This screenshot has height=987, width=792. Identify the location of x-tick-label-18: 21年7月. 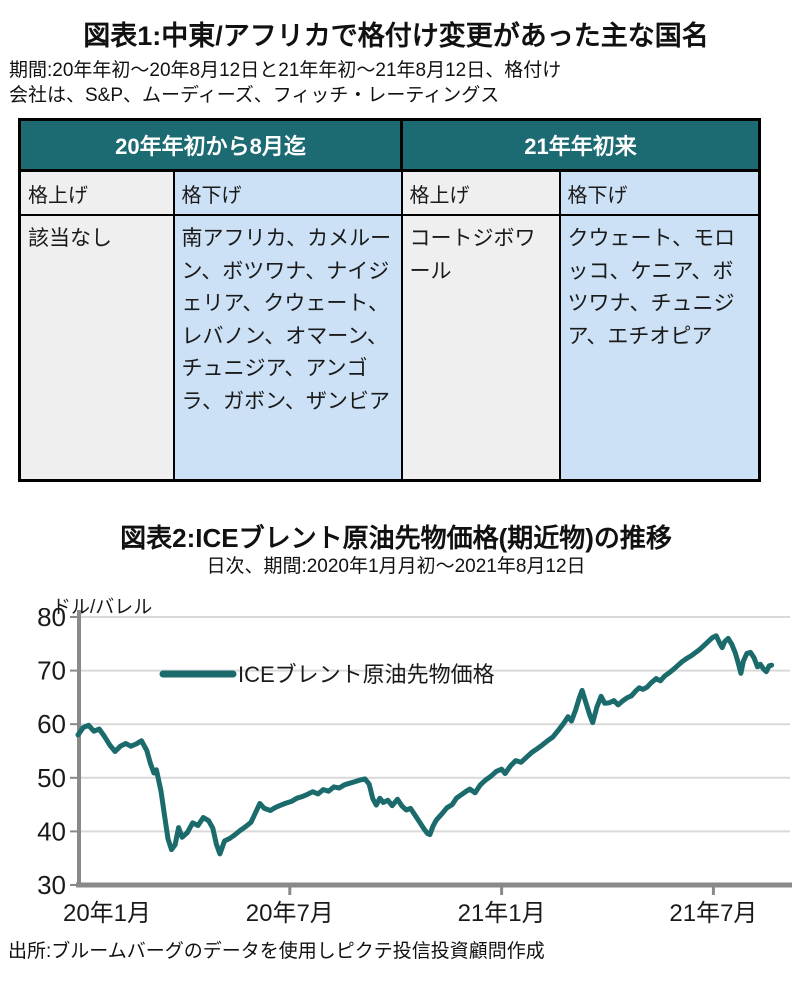
(713, 913).